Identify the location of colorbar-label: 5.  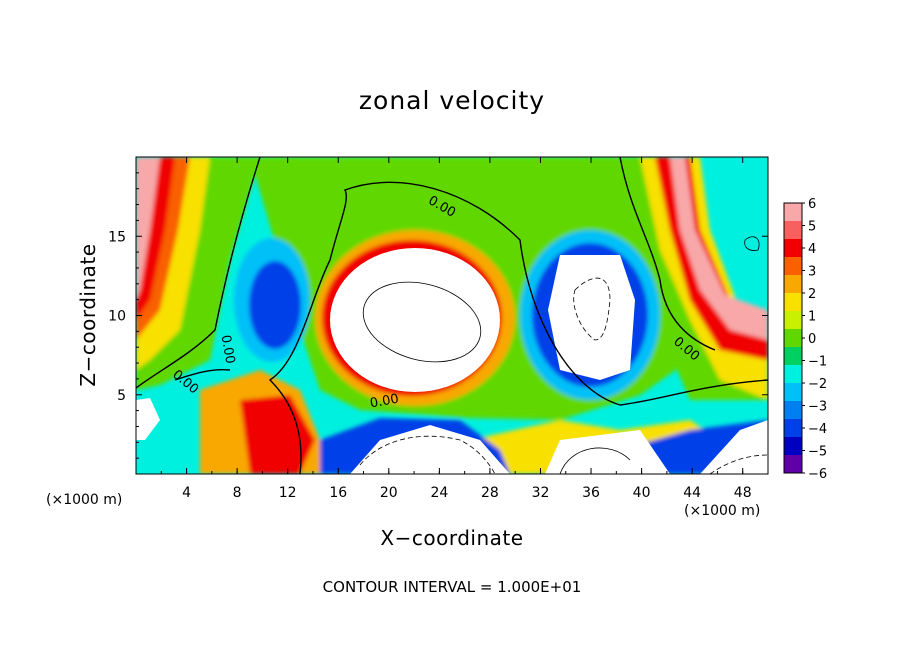
(812, 227).